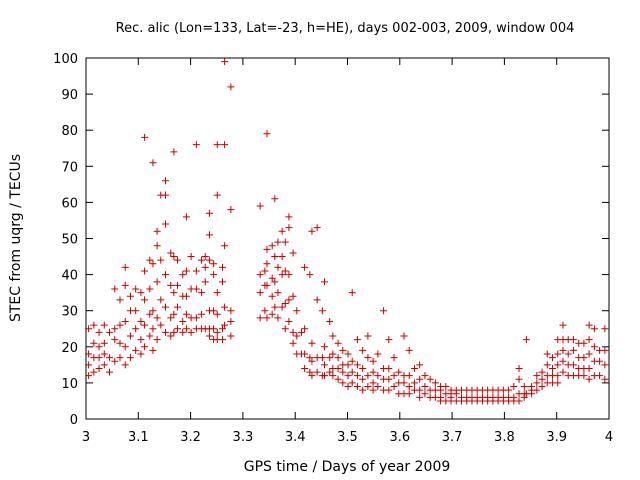 The width and height of the screenshot is (640, 480). Describe the element at coordinates (16, 238) in the screenshot. I see `y-axis-label: STEC from uqrg / TECUs` at that location.